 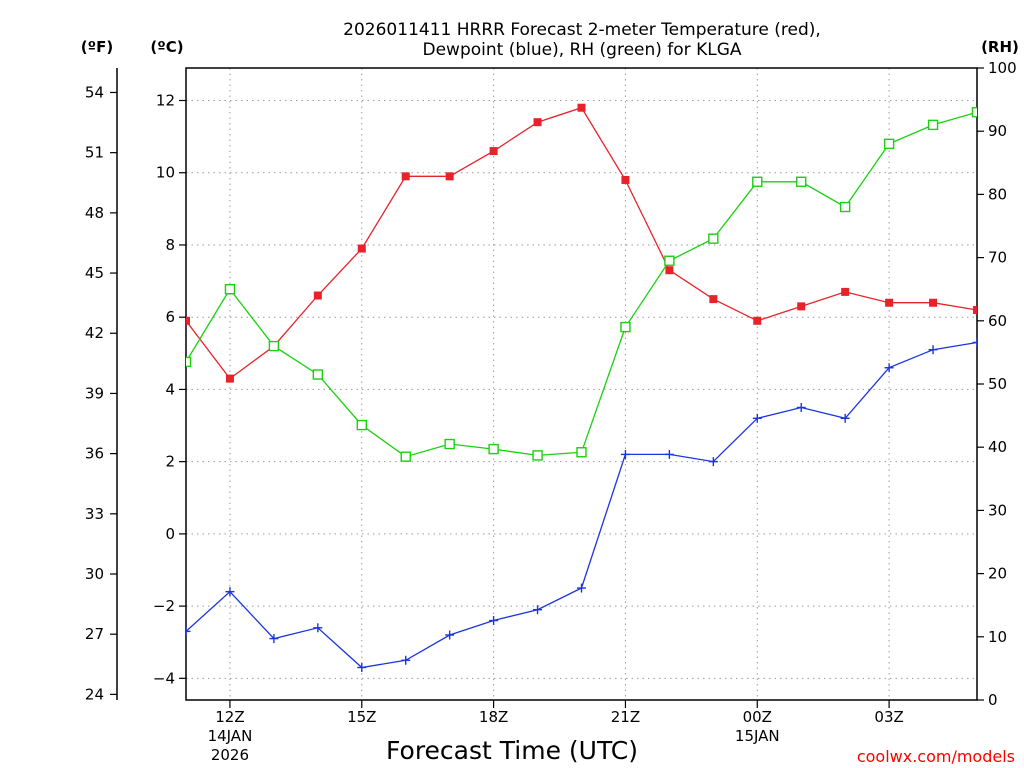 I want to click on chart-title-line-2: Dewpoint (blue), RH (green) for KLGA, so click(x=582, y=50).